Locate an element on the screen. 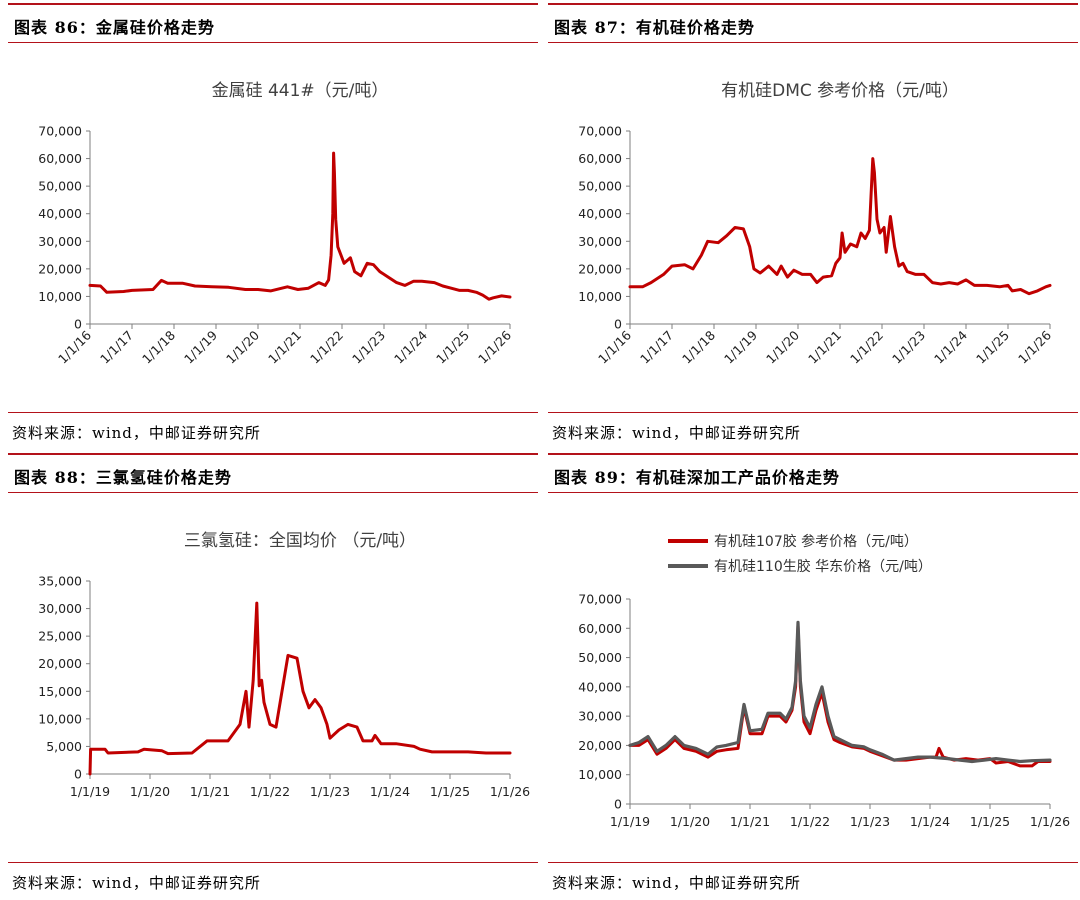 The height and width of the screenshot is (900, 1080). chart-title: 有机硅DMC 参考价格（元/吨） is located at coordinates (840, 91).